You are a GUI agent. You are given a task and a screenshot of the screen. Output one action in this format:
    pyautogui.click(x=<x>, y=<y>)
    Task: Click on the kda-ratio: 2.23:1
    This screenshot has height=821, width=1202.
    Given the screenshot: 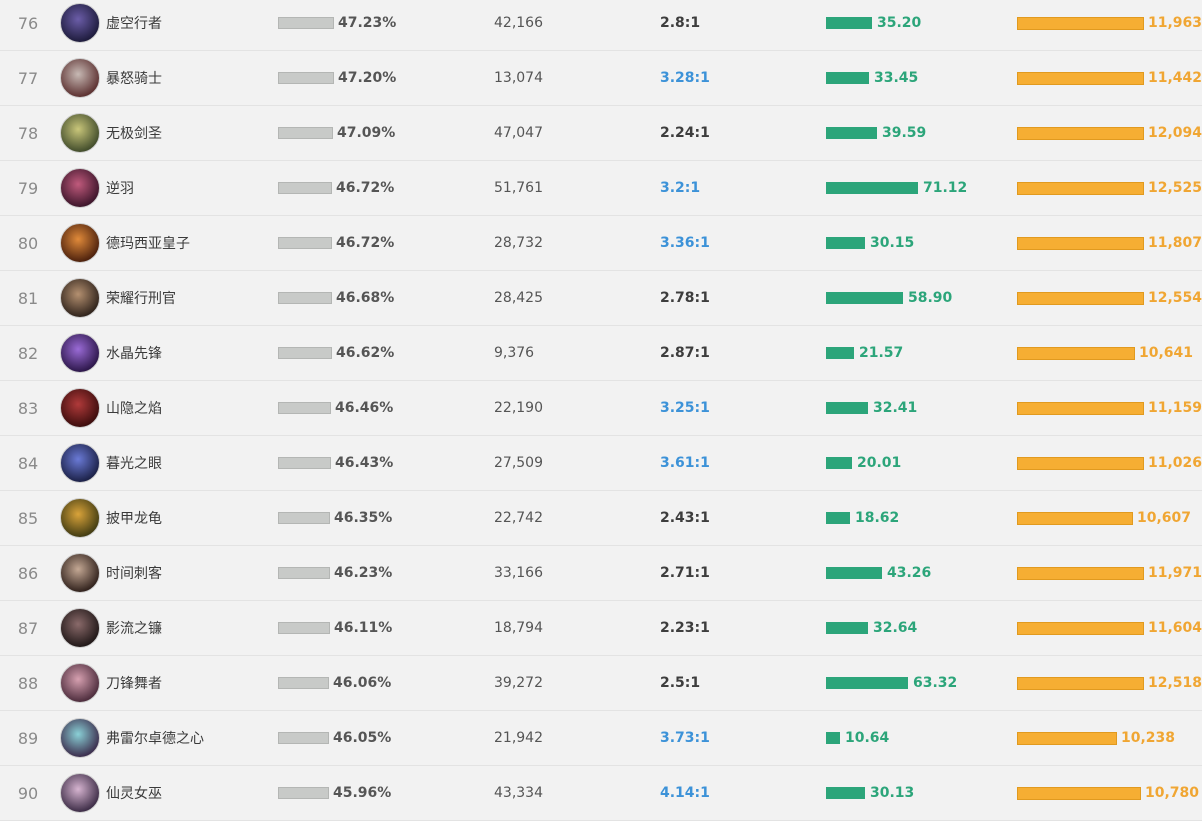 What is the action you would take?
    pyautogui.click(x=685, y=628)
    